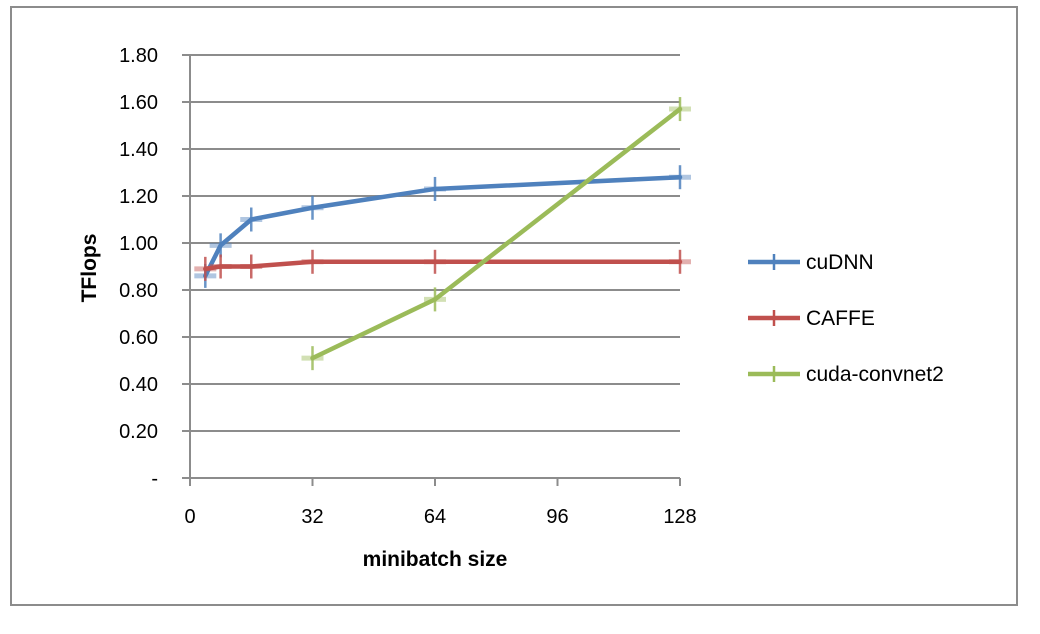  What do you see at coordinates (312, 517) in the screenshot?
I see `x-tick-label: 32` at bounding box center [312, 517].